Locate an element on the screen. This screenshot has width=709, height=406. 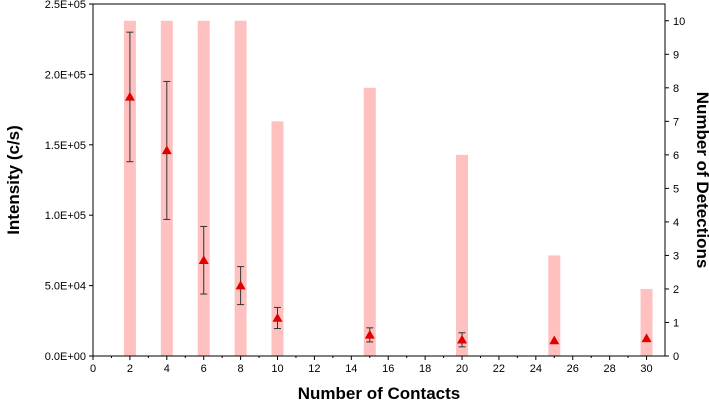
y-right-tick-label: 6 is located at coordinates (676, 156).